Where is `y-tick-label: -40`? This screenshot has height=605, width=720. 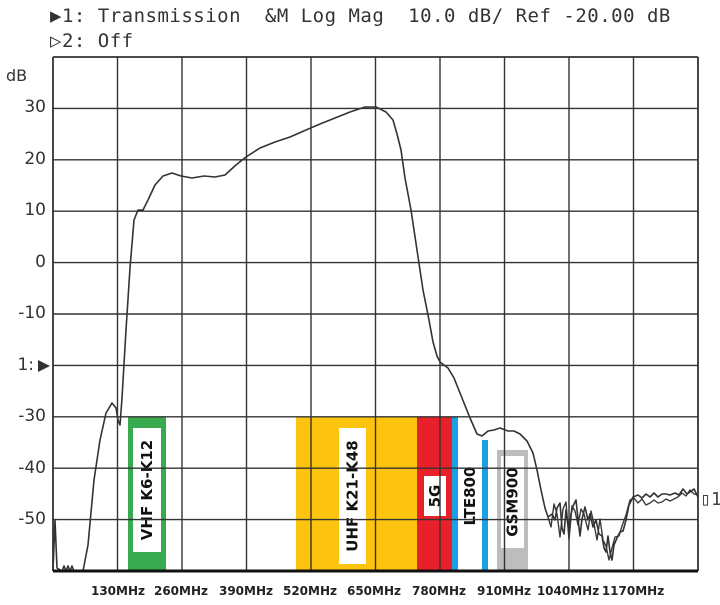 y-tick-label: -40 is located at coordinates (32, 468).